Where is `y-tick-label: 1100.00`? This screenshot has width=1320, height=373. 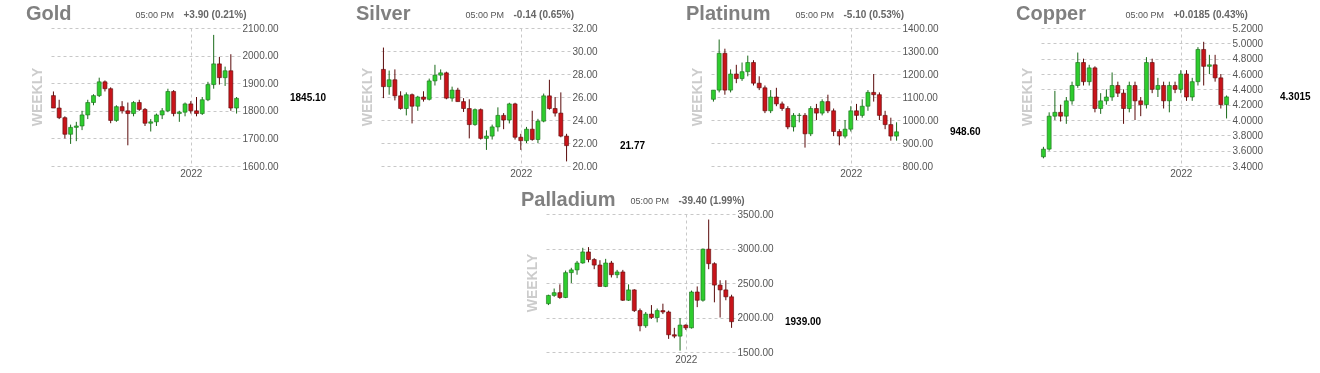 y-tick-label: 1100.00 is located at coordinates (920, 97).